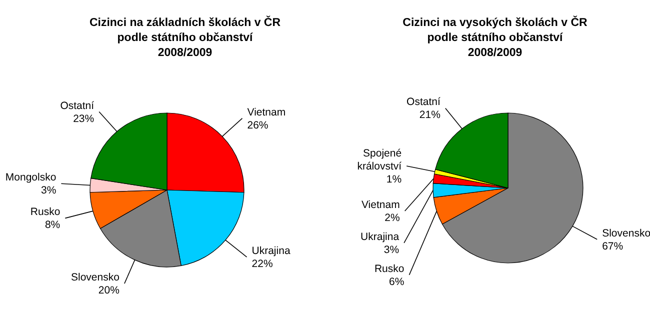  Describe the element at coordinates (262, 264) in the screenshot. I see `data-label: 22%` at that location.